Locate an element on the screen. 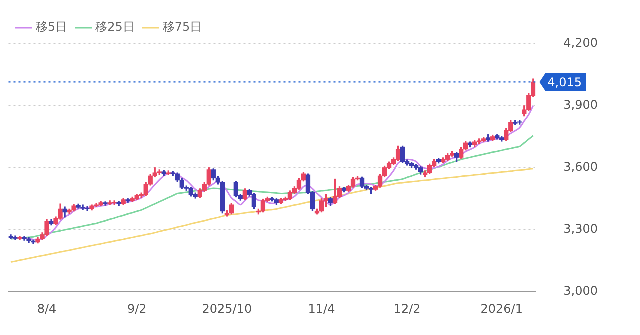 Image resolution: width=640 pixels, height=335 pixels. ref-line-label: 4,015 is located at coordinates (565, 82).